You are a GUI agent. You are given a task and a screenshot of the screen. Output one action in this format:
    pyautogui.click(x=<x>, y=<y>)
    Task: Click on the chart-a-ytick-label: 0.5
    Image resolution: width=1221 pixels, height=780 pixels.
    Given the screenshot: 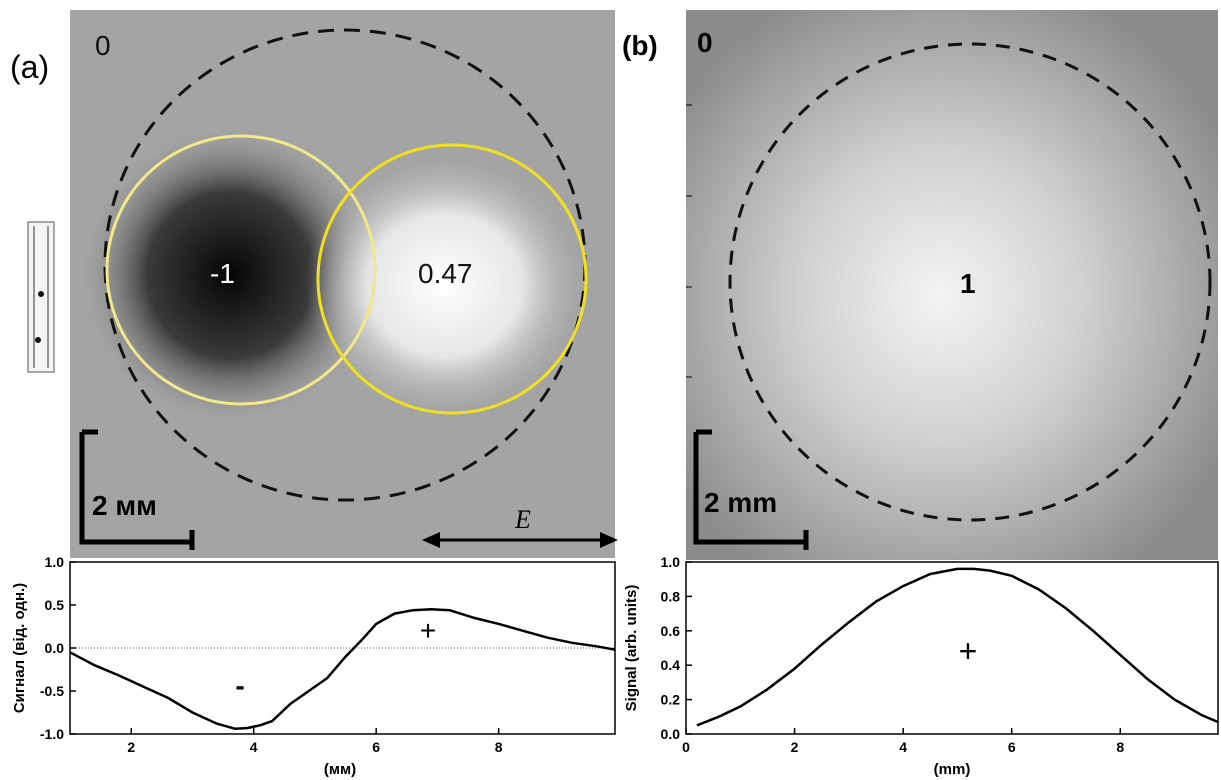 What is the action you would take?
    pyautogui.click(x=55, y=605)
    